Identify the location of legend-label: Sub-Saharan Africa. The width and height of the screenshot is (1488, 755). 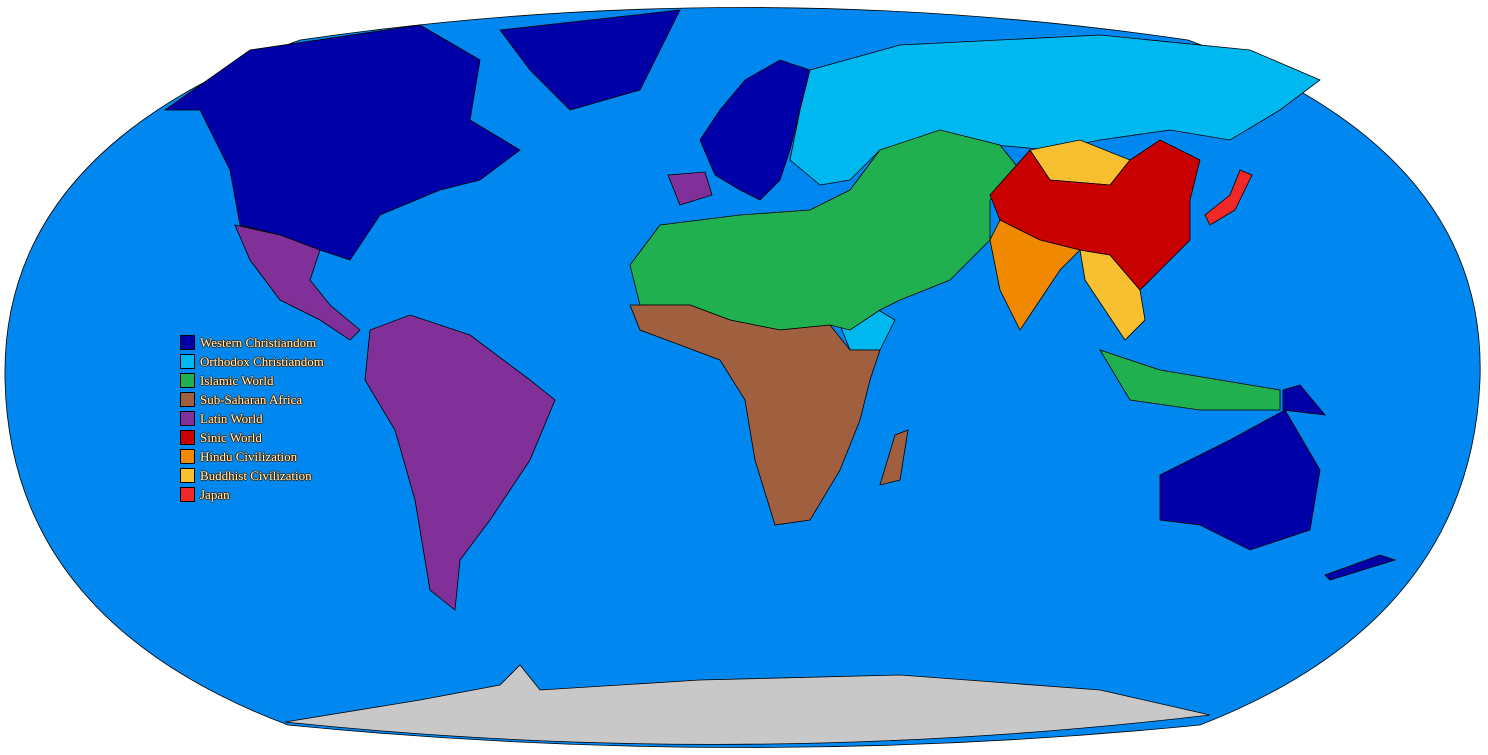
(251, 399).